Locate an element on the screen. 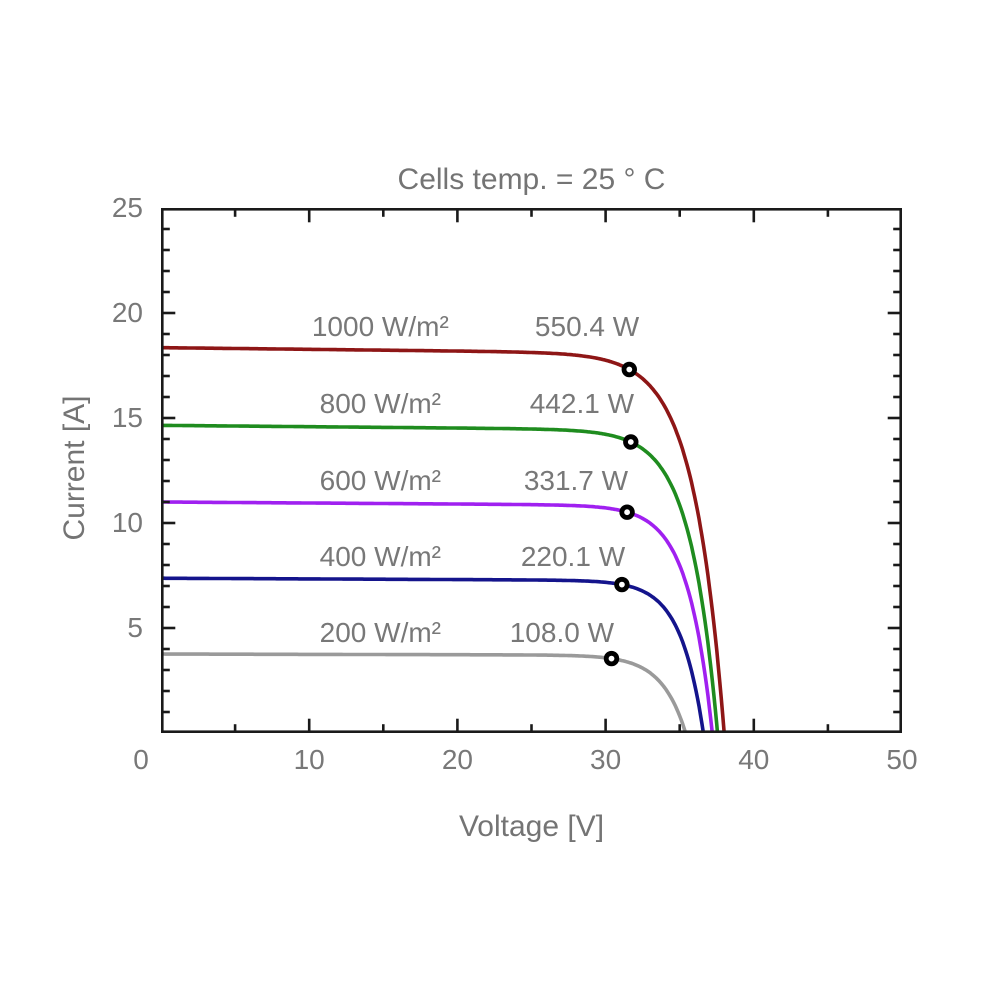 The image size is (1000, 1000). x-tick-label-10: 10 is located at coordinates (309, 759).